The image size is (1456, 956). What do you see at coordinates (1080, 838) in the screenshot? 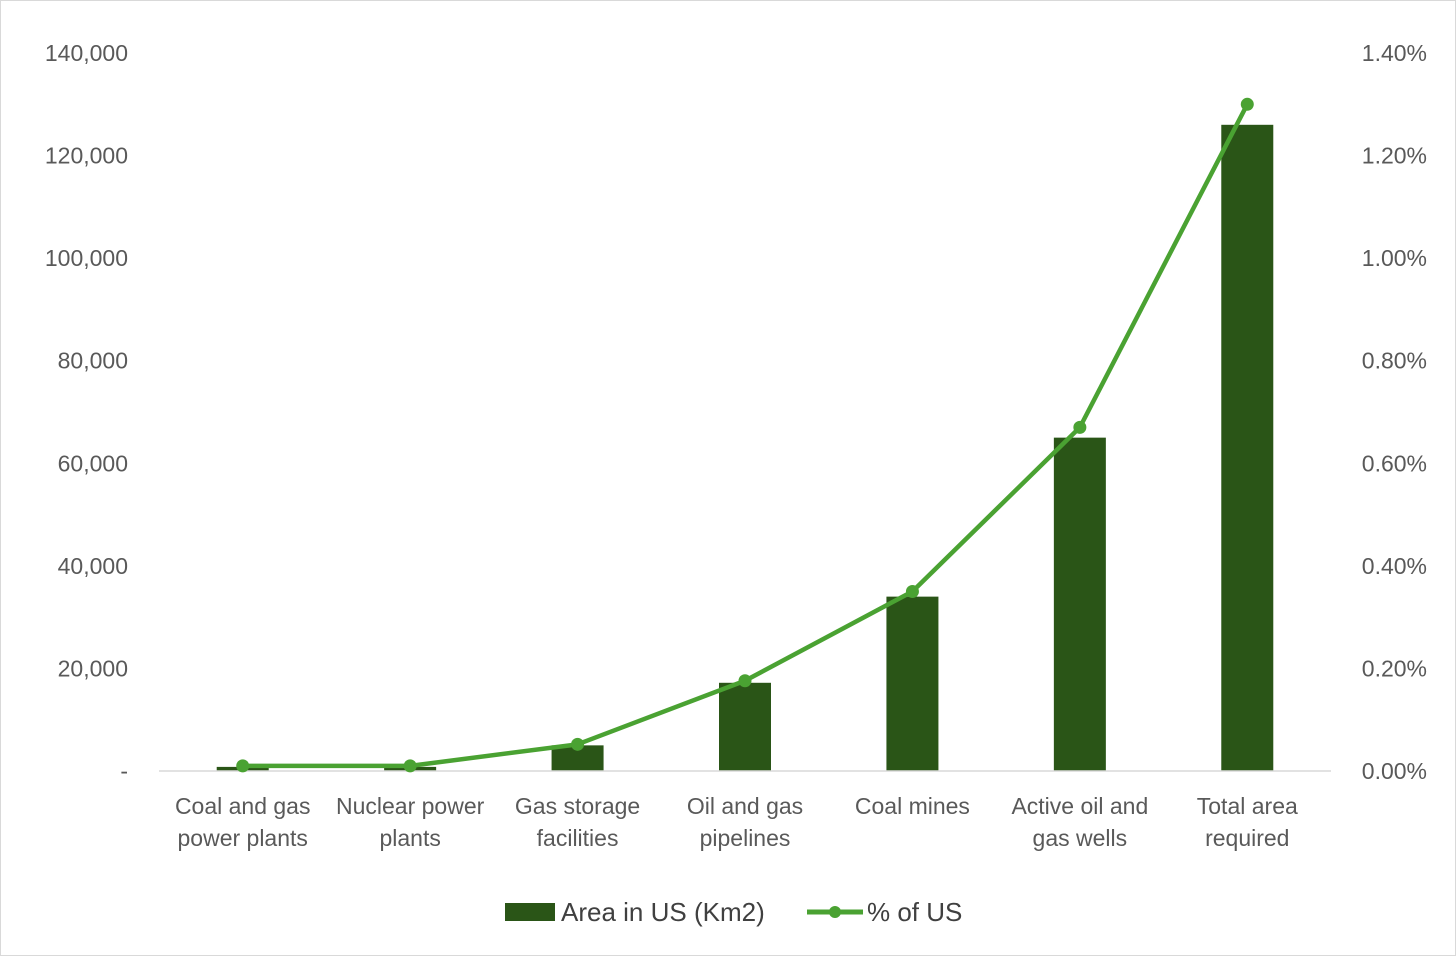
I see `category-label: gas wells` at bounding box center [1080, 838].